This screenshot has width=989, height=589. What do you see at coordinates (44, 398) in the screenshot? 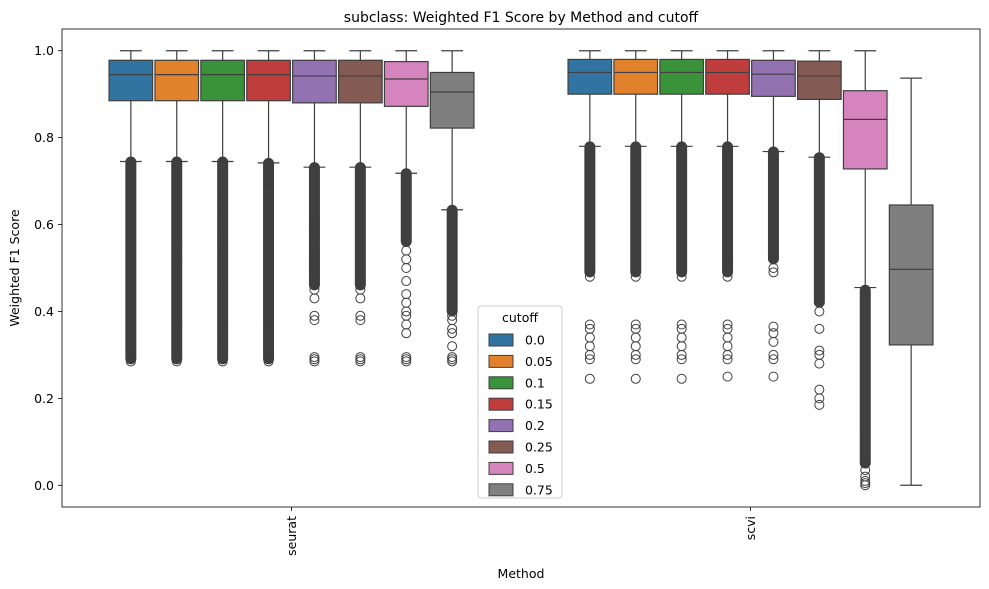
I see `y-tick-label: 0.2` at bounding box center [44, 398].